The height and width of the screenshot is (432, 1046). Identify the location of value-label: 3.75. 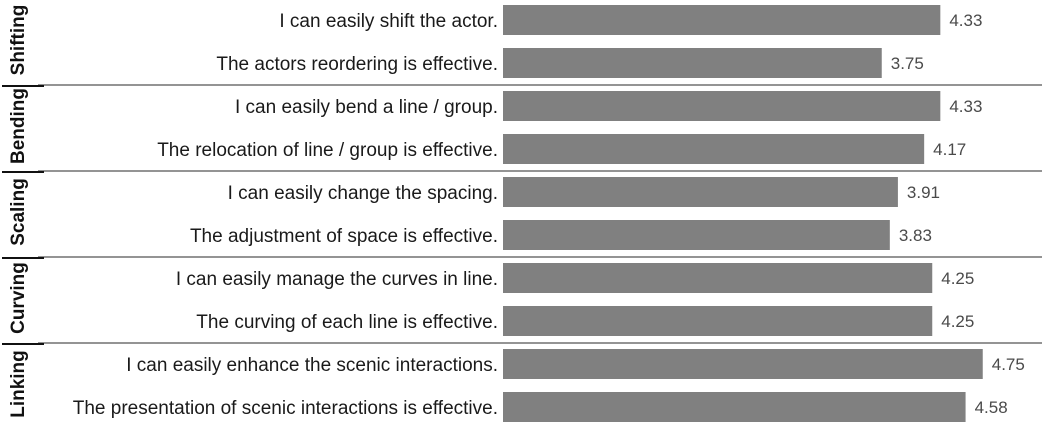
(907, 63).